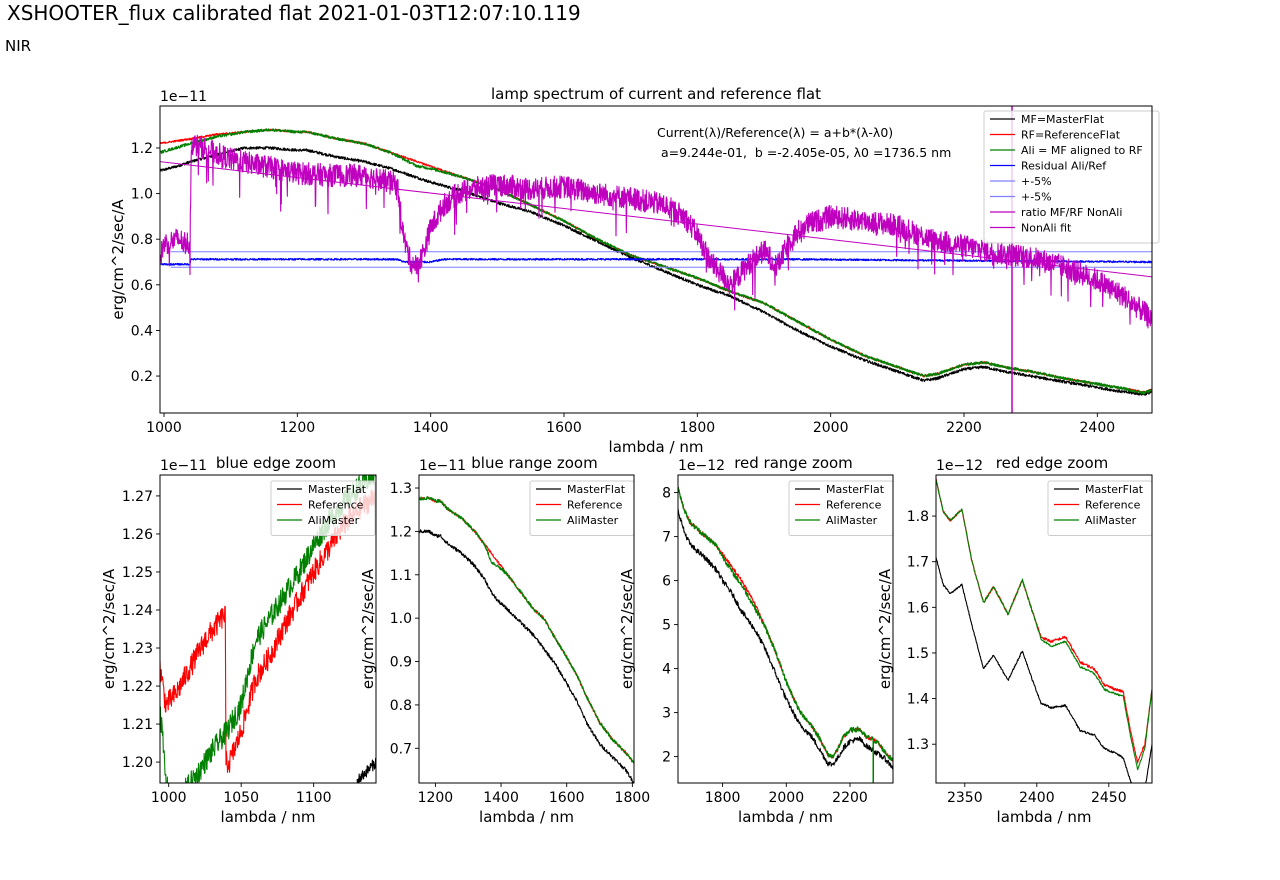 The height and width of the screenshot is (880, 1280). I want to click on y-tick-label-4: 1.7, so click(918, 563).